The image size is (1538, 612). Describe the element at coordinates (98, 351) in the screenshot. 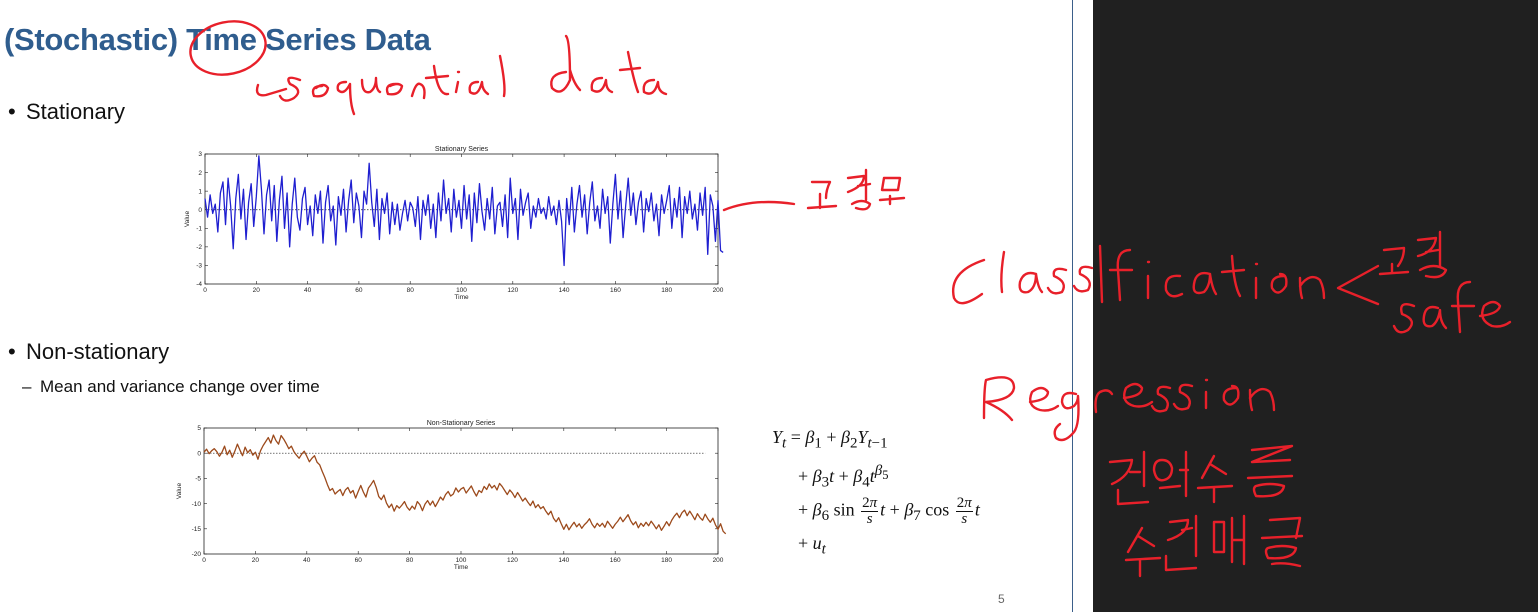

I see `bullet-text: Non-stationary` at that location.